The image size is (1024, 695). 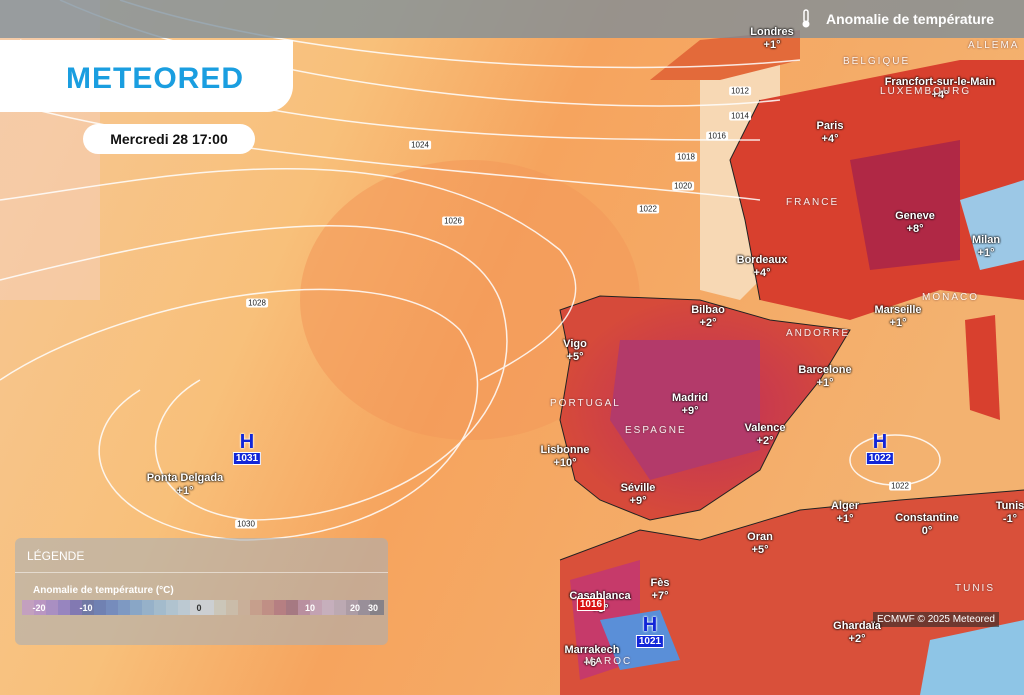 I want to click on country-label: BELGIQUE, so click(x=877, y=61).